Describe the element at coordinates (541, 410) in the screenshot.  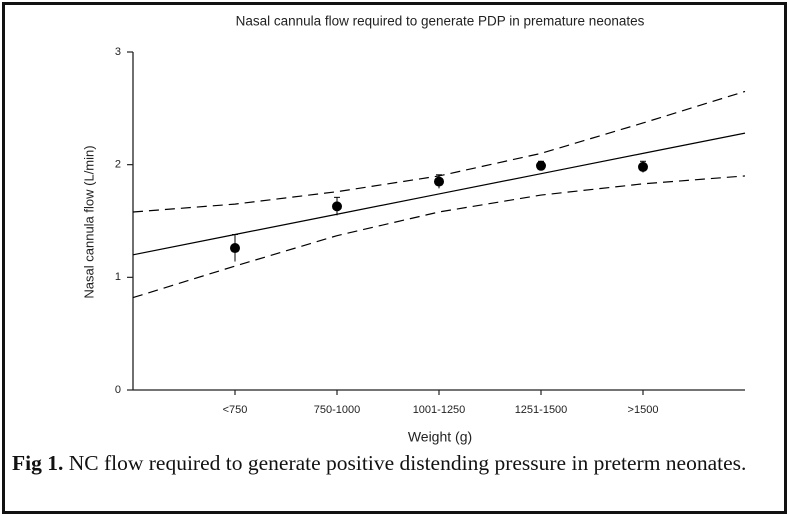
I see `x-tick-label: 1251-1500` at that location.